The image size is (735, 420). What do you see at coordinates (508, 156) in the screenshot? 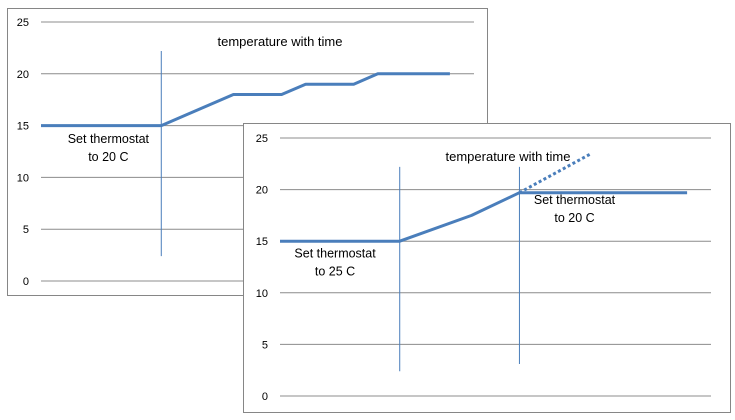
I see `chart-2-title: temperature with time` at bounding box center [508, 156].